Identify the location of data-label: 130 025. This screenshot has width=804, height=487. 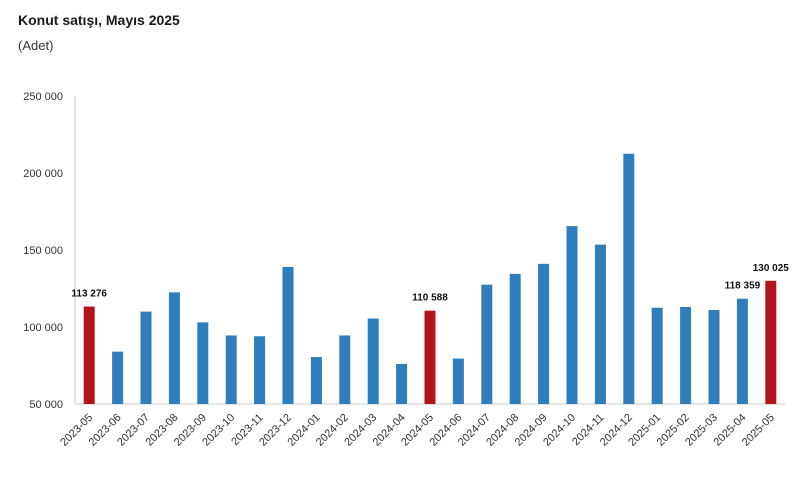
(771, 268).